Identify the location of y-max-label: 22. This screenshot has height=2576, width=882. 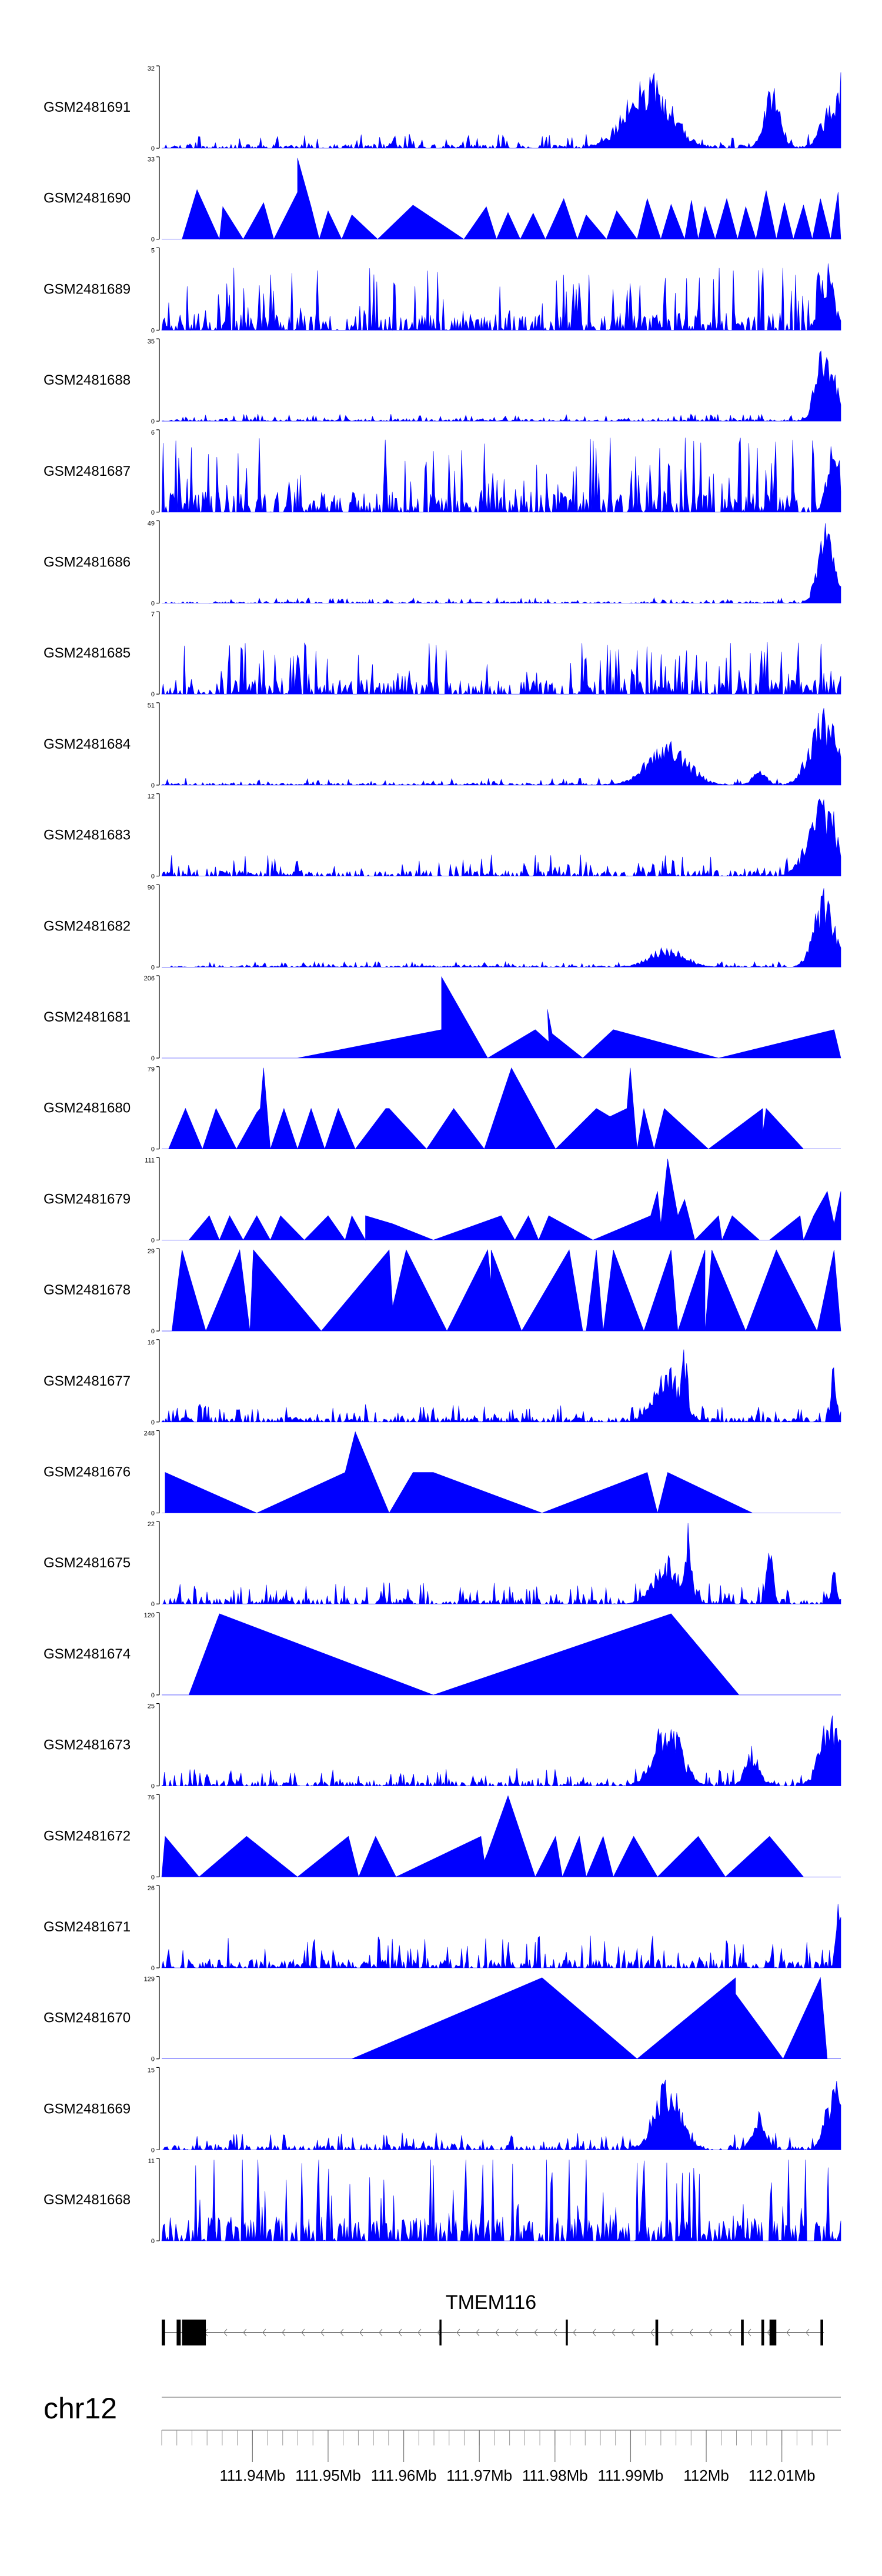
(151, 1524).